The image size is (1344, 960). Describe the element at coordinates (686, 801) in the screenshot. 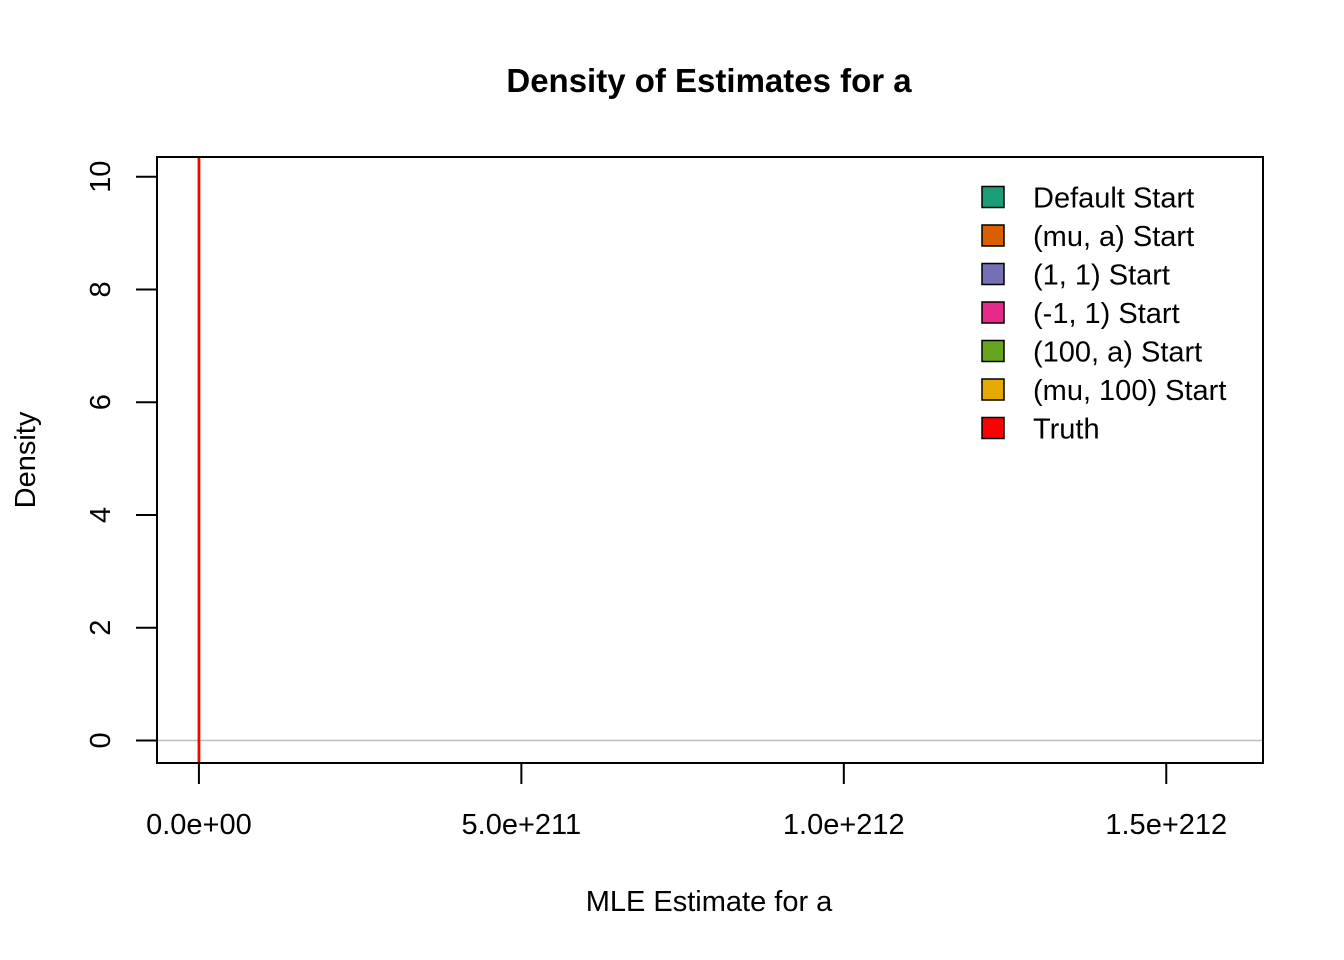

I see `x-axis: 0.0e+00 5.0e+211 1.0e+212 1.5e+212` at that location.